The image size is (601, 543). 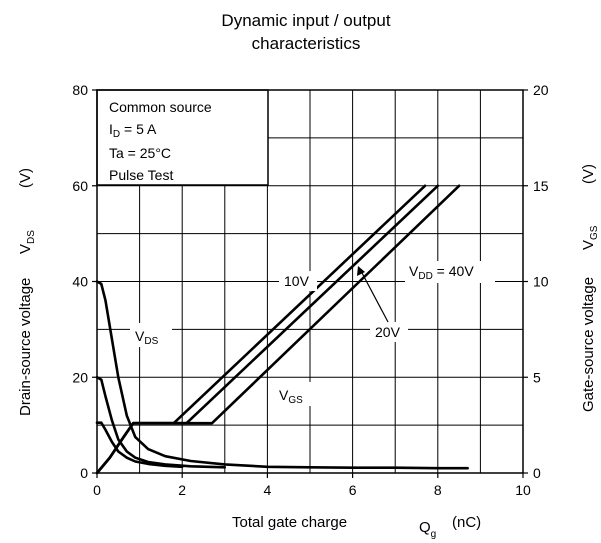 What do you see at coordinates (537, 377) in the screenshot?
I see `y-right-tick-label: 5` at bounding box center [537, 377].